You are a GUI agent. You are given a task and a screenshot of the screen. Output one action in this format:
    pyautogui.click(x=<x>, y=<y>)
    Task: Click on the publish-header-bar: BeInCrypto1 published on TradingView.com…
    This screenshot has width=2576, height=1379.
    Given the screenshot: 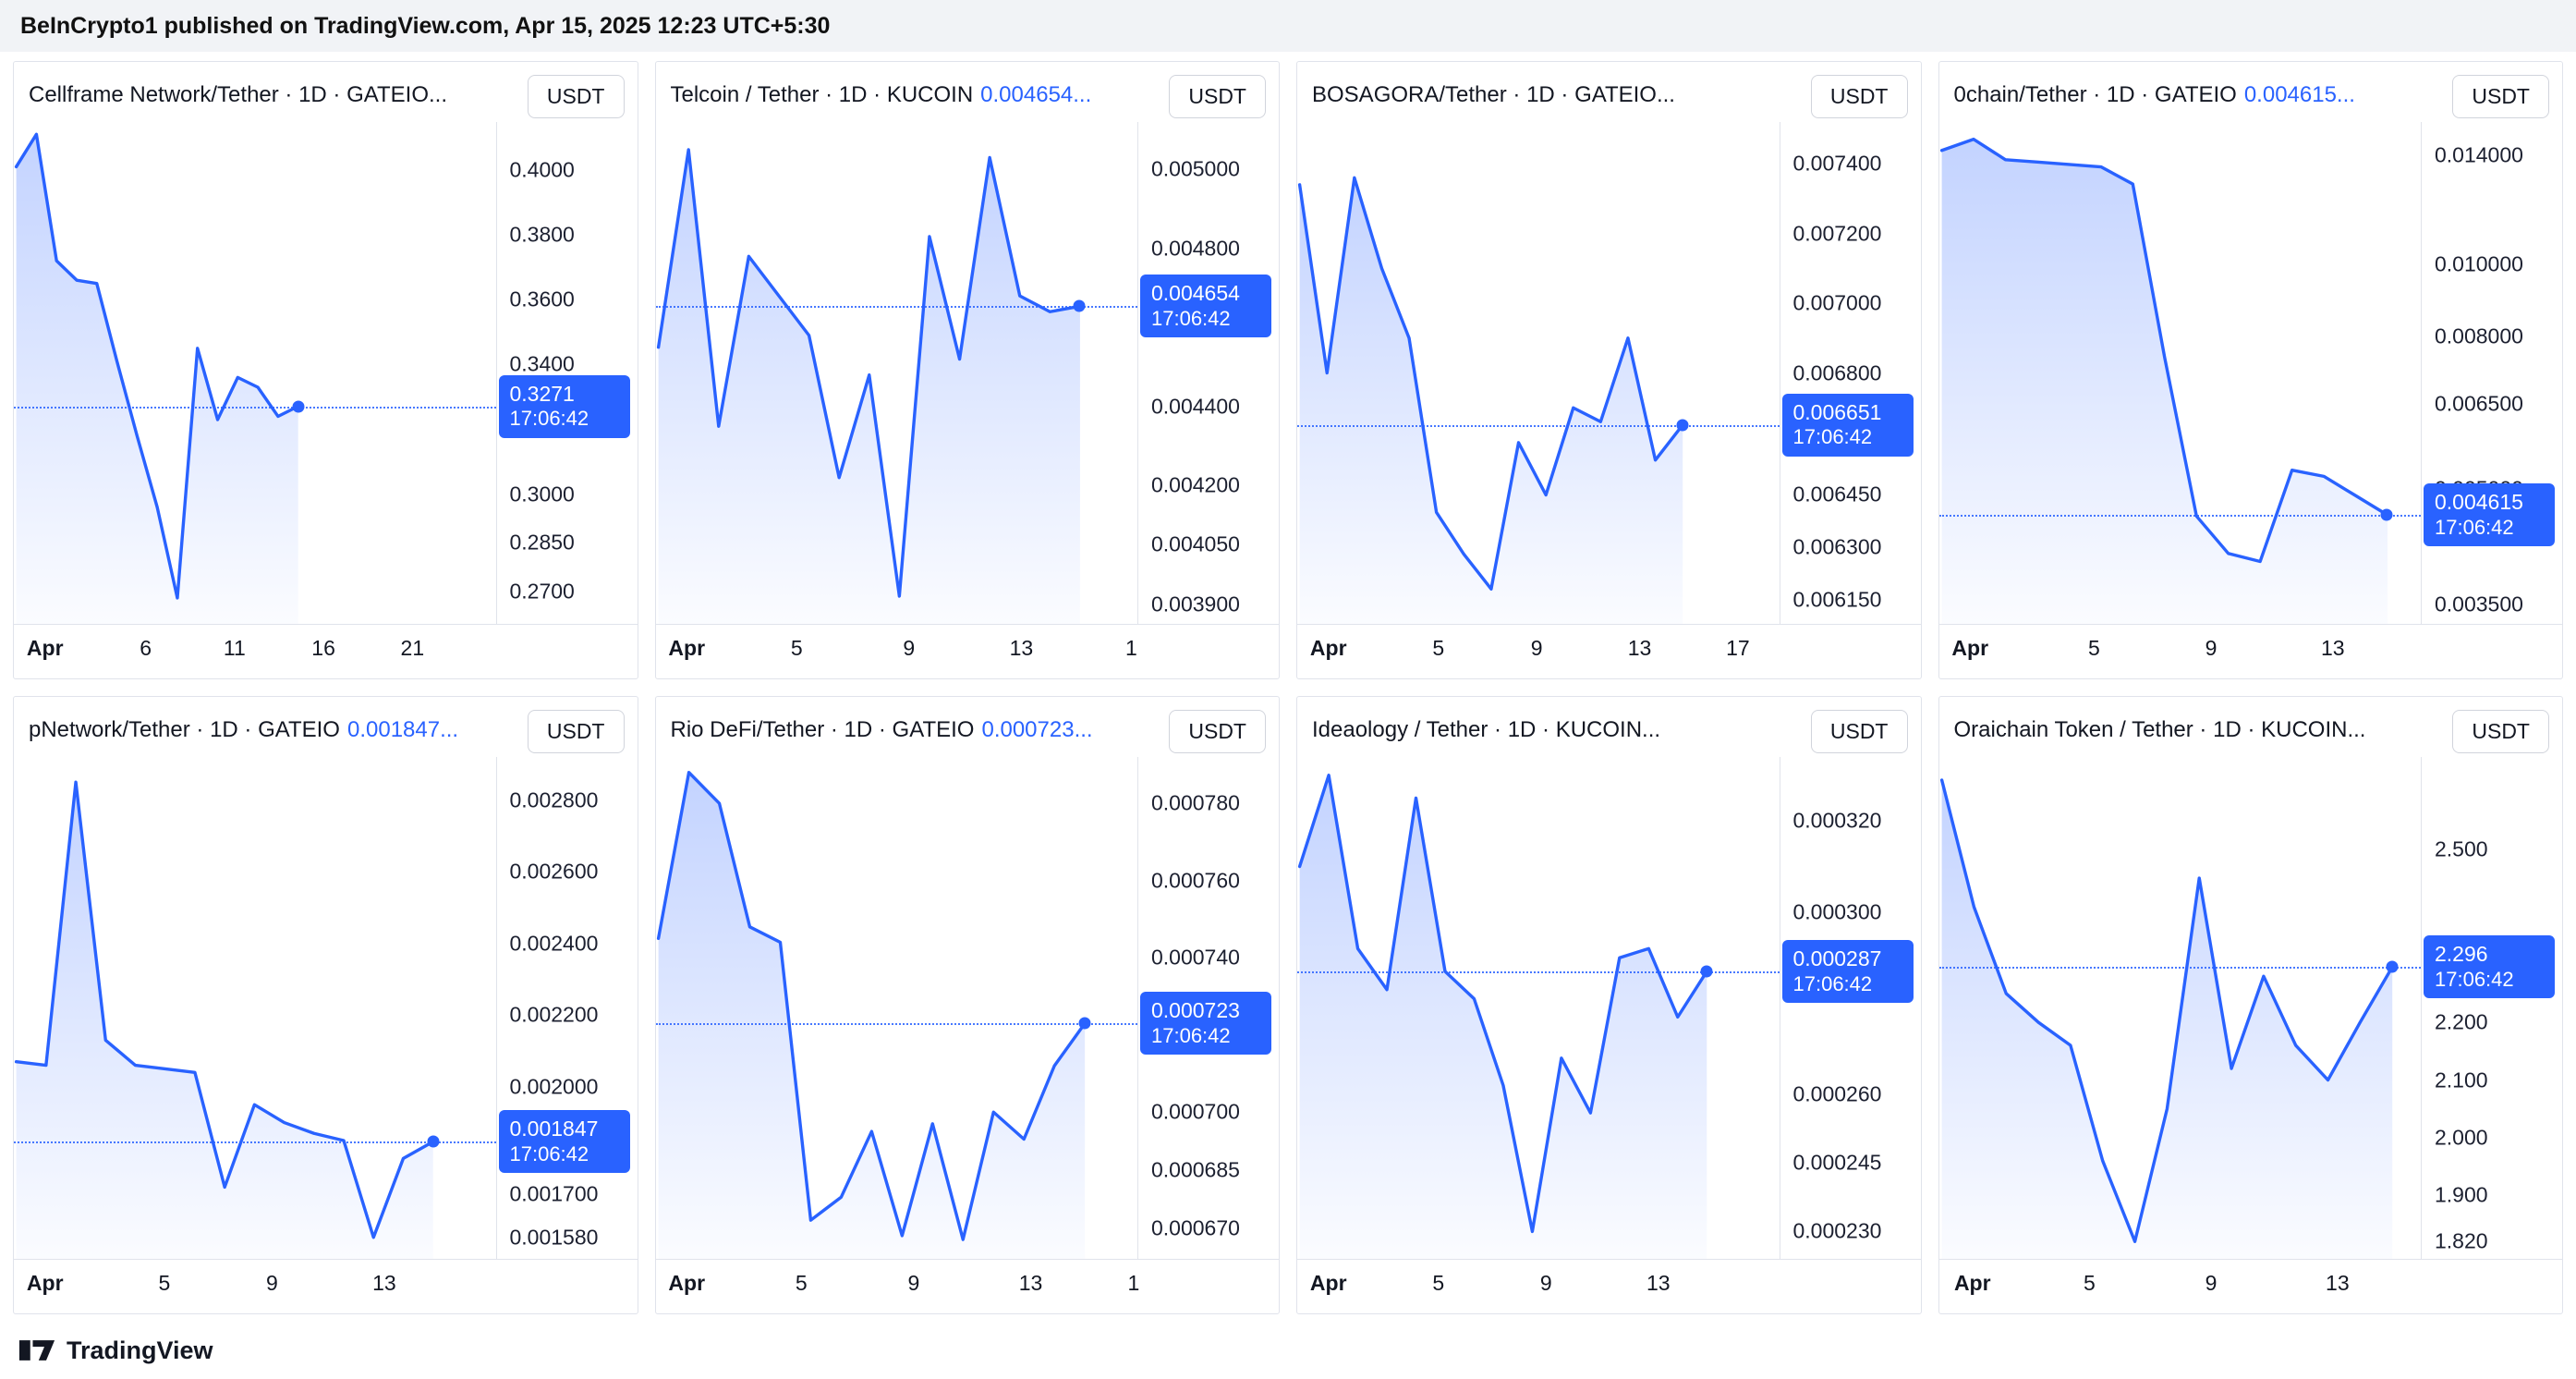 What is the action you would take?
    pyautogui.click(x=1288, y=26)
    